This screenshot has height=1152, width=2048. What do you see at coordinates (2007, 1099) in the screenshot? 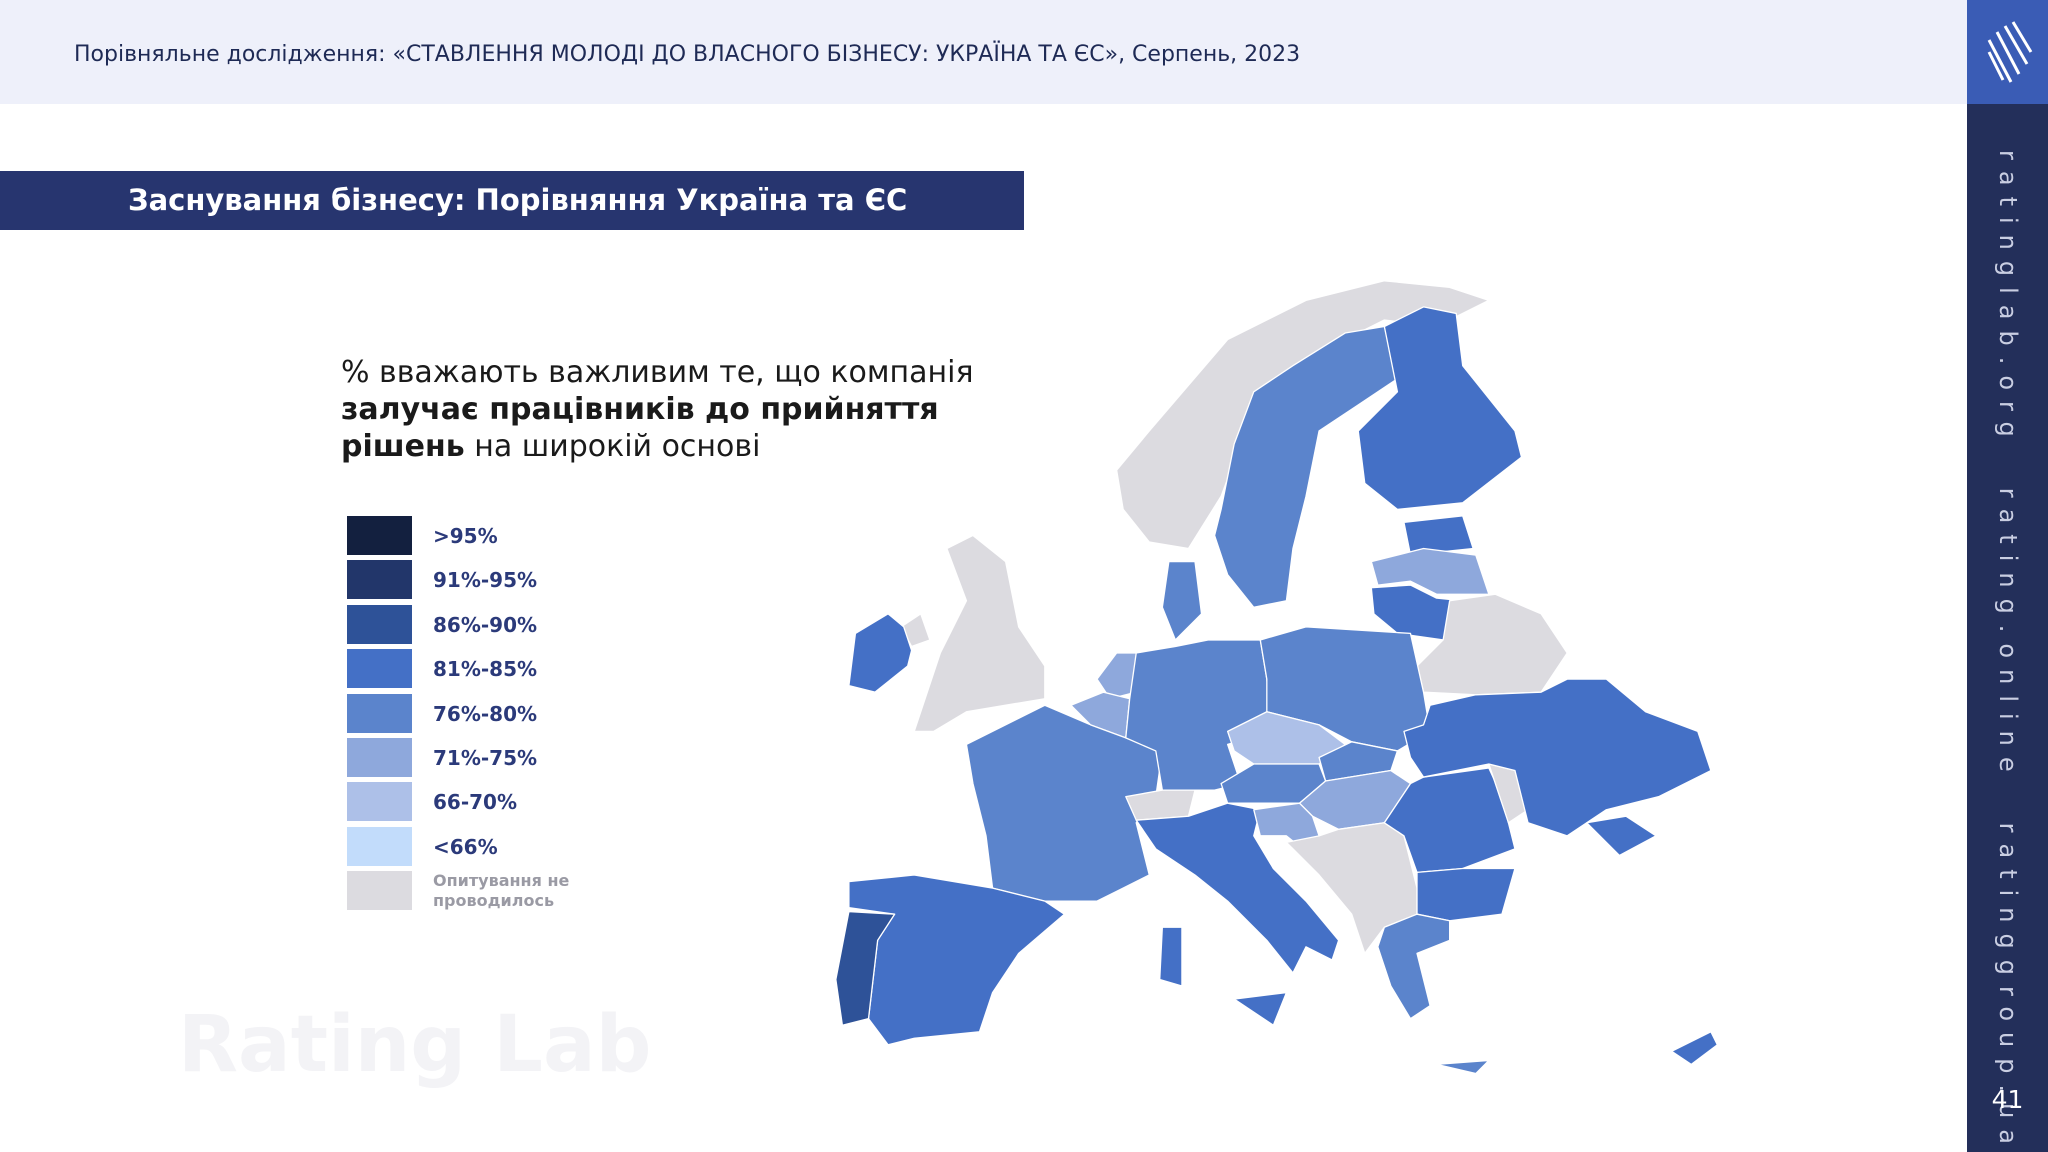
I see `page-number: 41` at bounding box center [2007, 1099].